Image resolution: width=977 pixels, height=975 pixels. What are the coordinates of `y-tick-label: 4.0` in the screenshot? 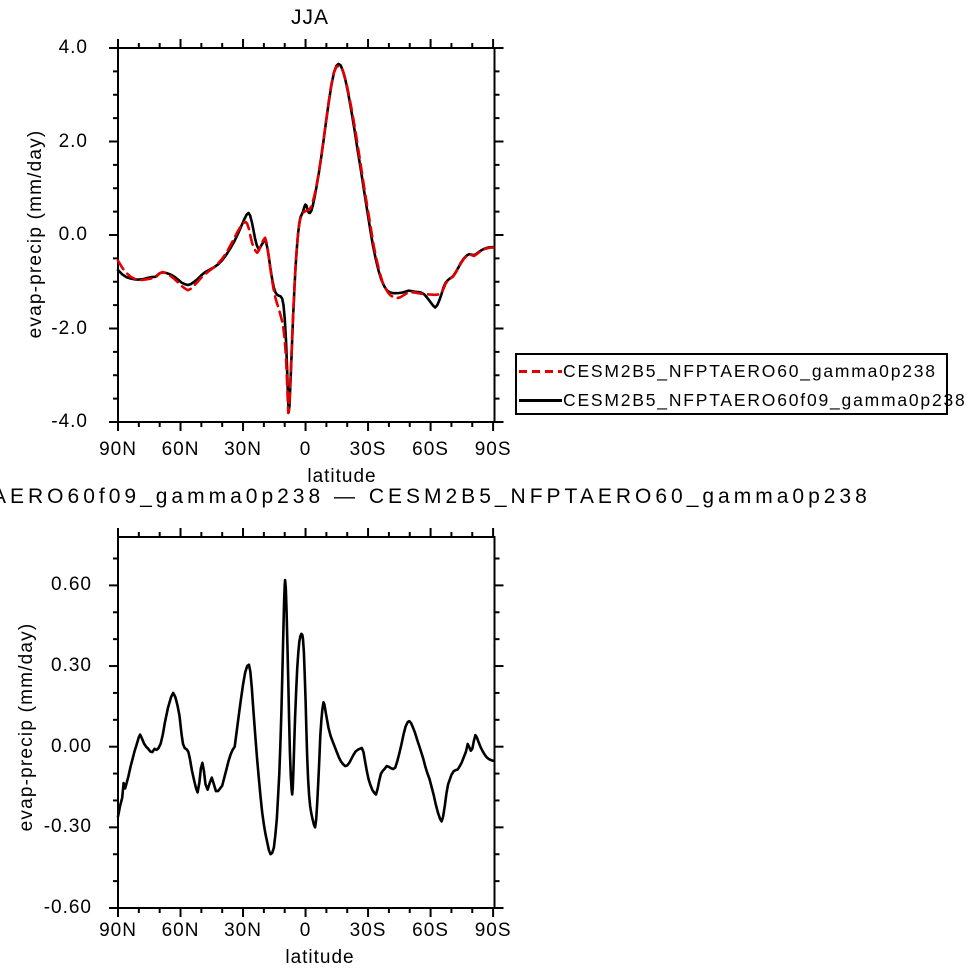 It's located at (73, 47).